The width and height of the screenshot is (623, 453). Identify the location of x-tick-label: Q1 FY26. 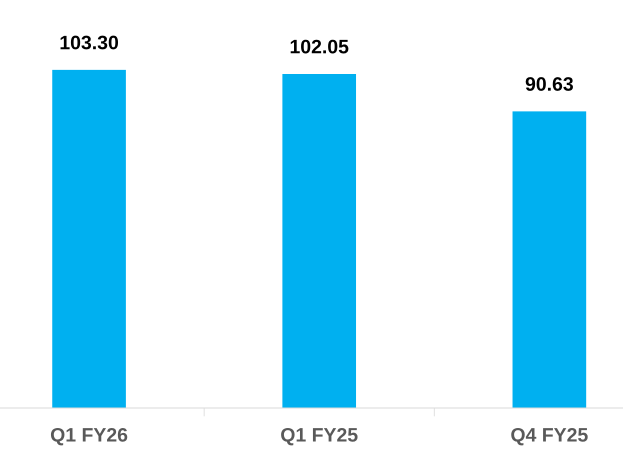
(89, 437).